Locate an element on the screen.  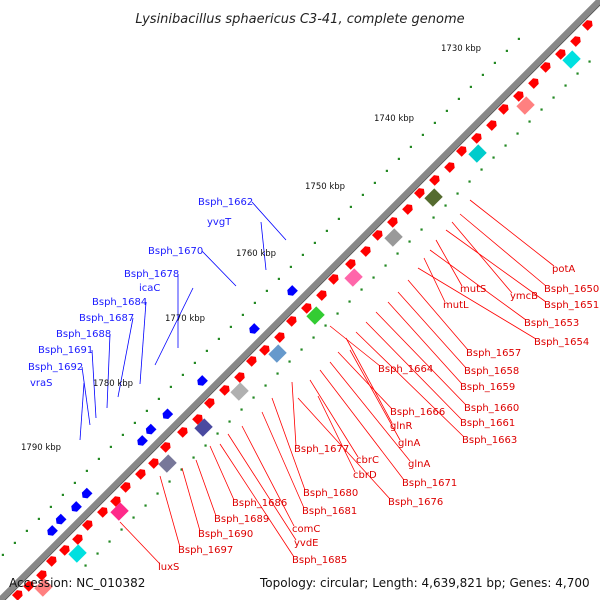
reverse-label-connector is located at coordinates (269, 221).